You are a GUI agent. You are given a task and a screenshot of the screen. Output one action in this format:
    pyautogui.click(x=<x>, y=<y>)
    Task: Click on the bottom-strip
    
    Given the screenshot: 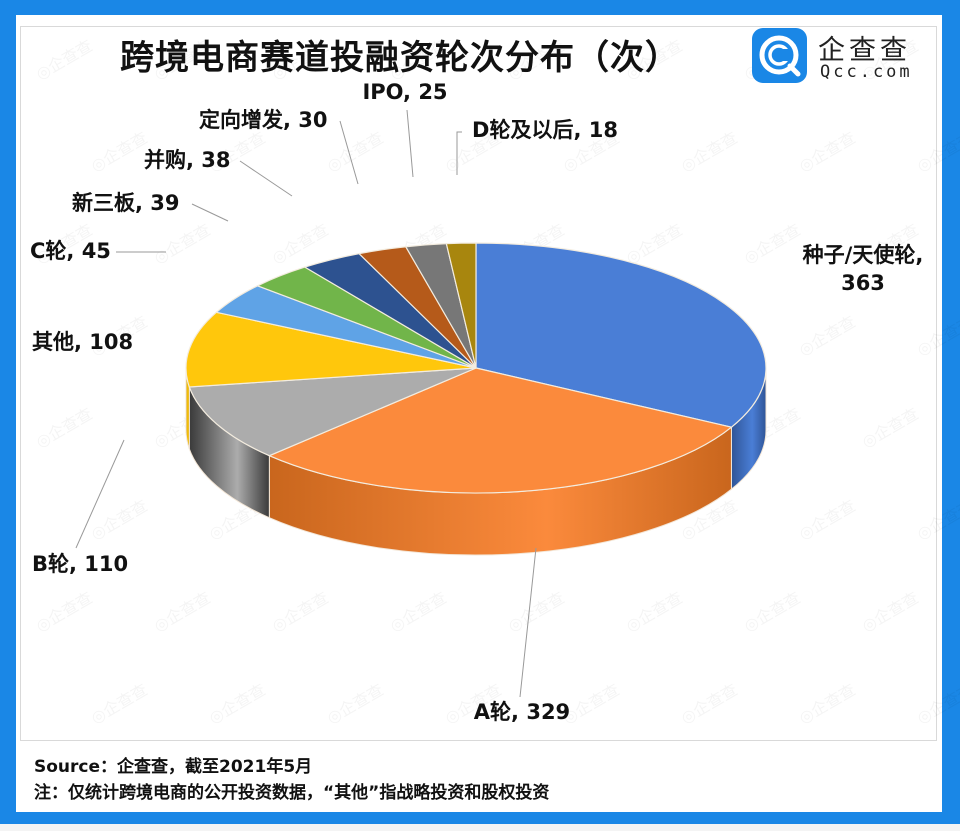 What is the action you would take?
    pyautogui.click(x=480, y=827)
    